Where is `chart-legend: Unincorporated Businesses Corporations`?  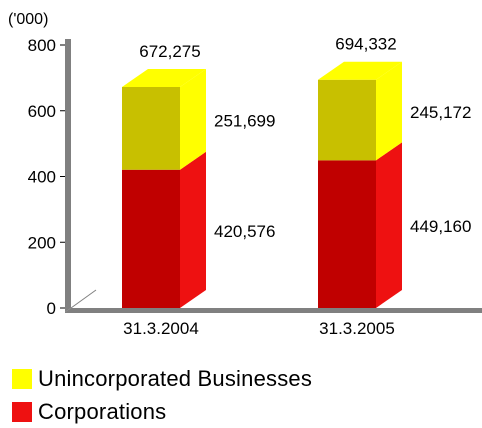 chart-legend: Unincorporated Businesses Corporations is located at coordinates (162, 395).